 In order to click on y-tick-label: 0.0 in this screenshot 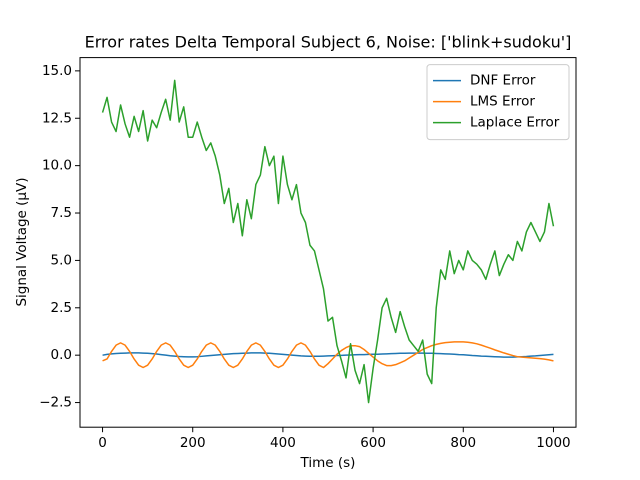, I will do `click(61, 355)`.